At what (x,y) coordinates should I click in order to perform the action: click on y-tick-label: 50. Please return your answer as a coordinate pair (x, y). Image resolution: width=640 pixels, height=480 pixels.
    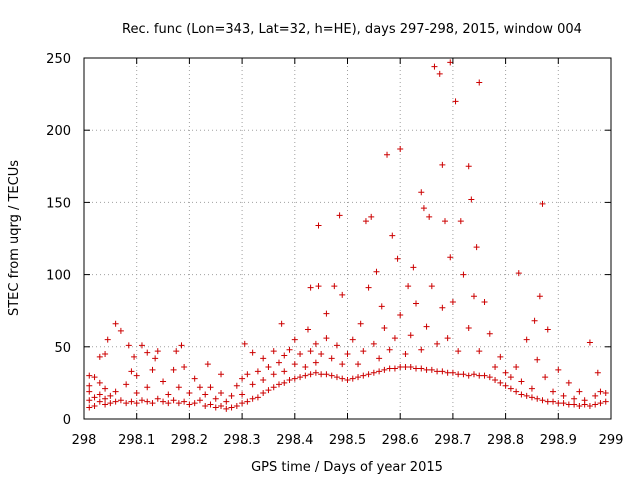
    Looking at the image, I should click on (62, 348).